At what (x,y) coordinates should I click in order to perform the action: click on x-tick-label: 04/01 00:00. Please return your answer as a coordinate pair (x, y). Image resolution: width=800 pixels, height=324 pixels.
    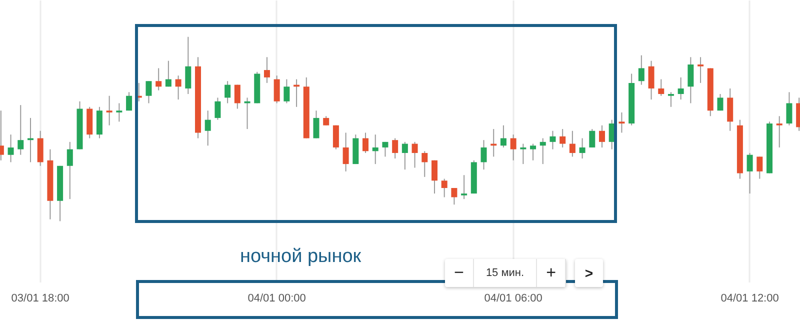
    Looking at the image, I should click on (277, 298).